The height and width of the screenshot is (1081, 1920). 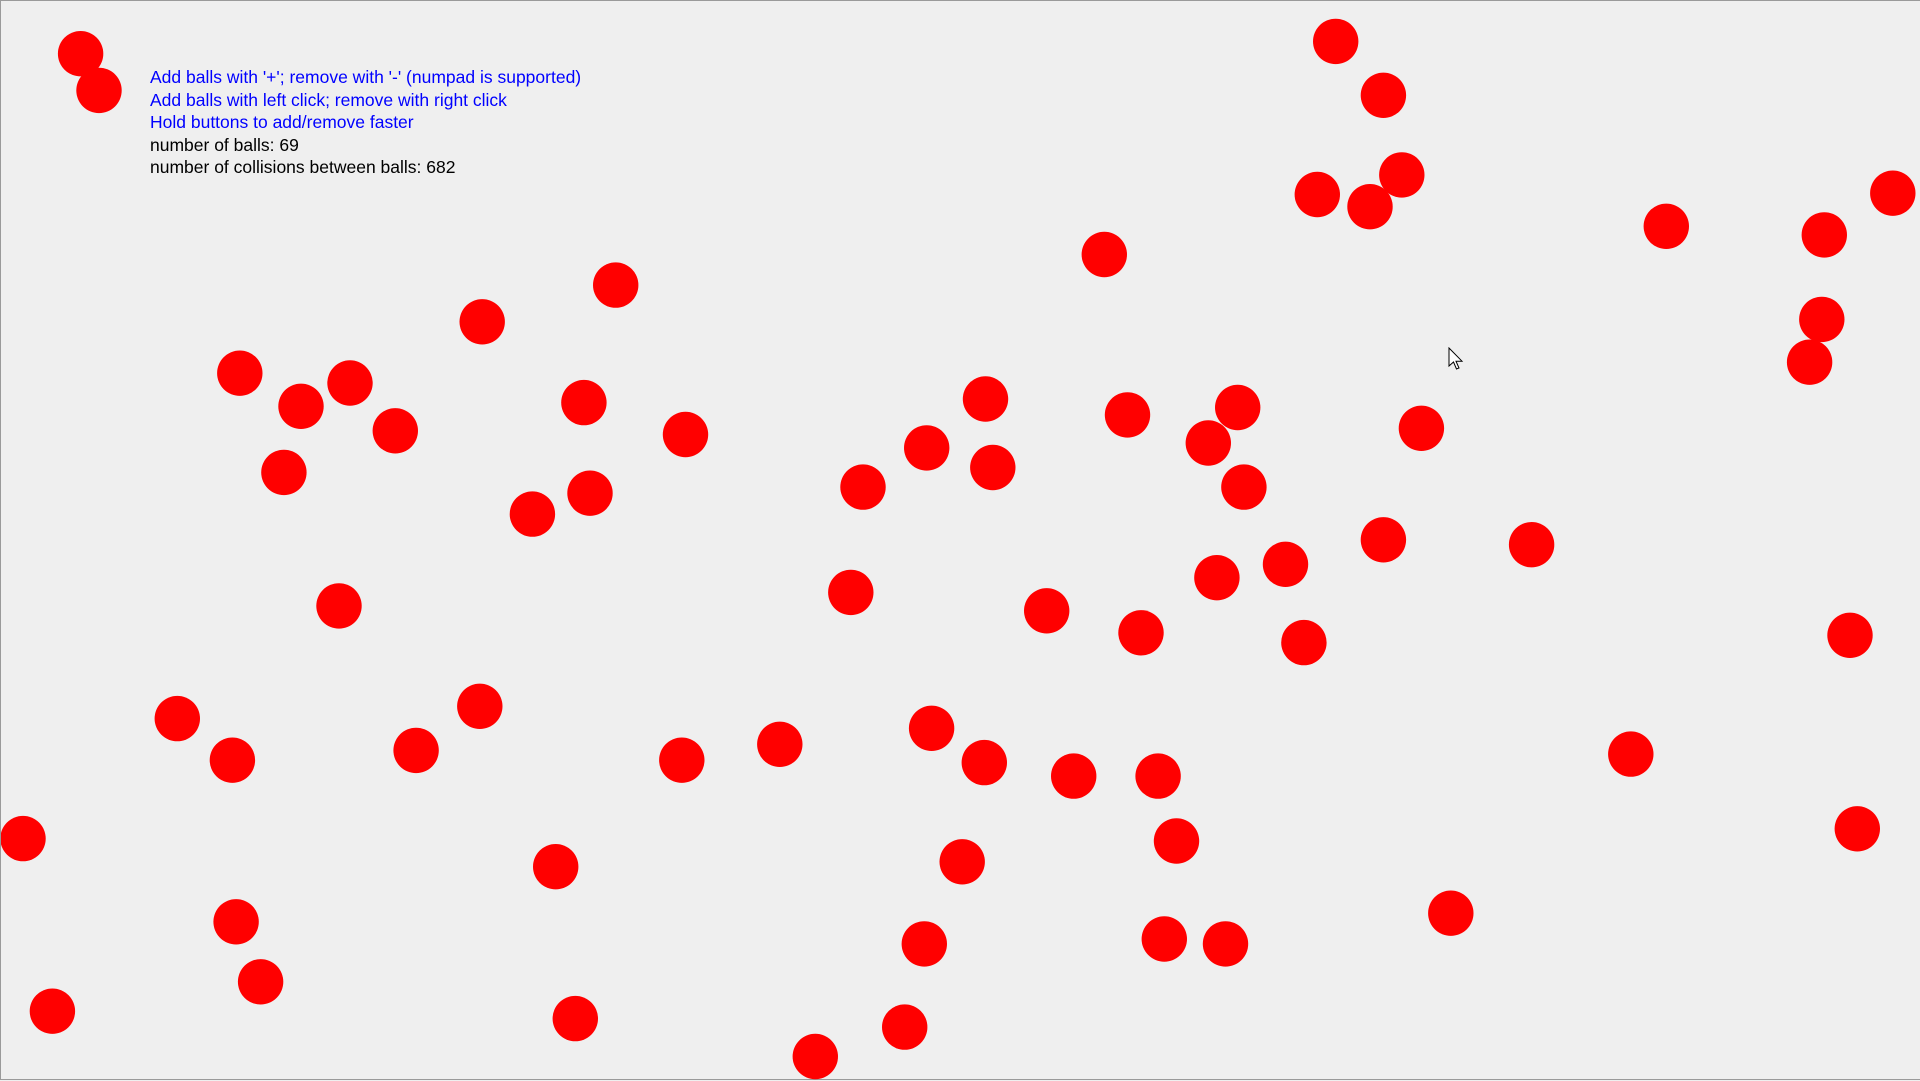 I want to click on ball-count-stat: number of balls: 69, so click(x=365, y=145).